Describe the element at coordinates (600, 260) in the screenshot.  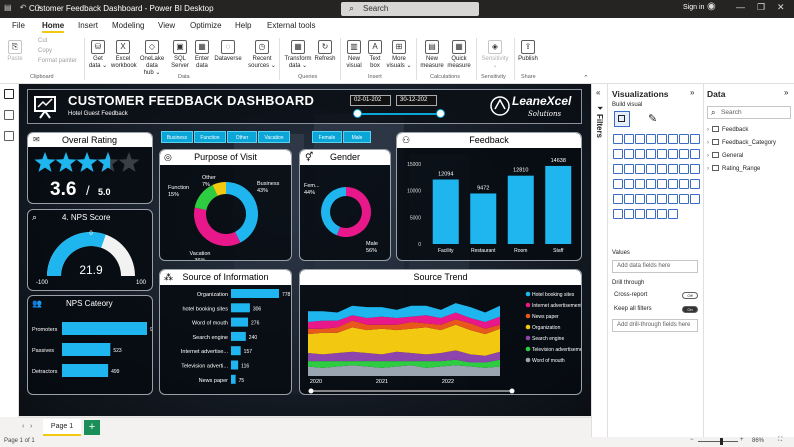
I see `filters-strip: « ⏷ Filters` at that location.